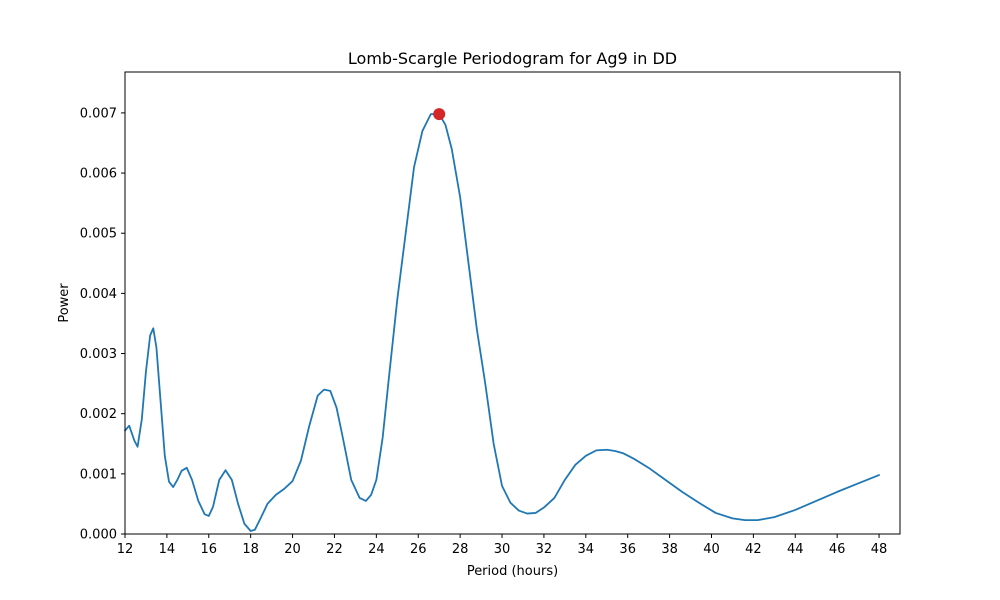 Image resolution: width=1000 pixels, height=600 pixels. I want to click on y-tick-label: 0.004, so click(98, 294).